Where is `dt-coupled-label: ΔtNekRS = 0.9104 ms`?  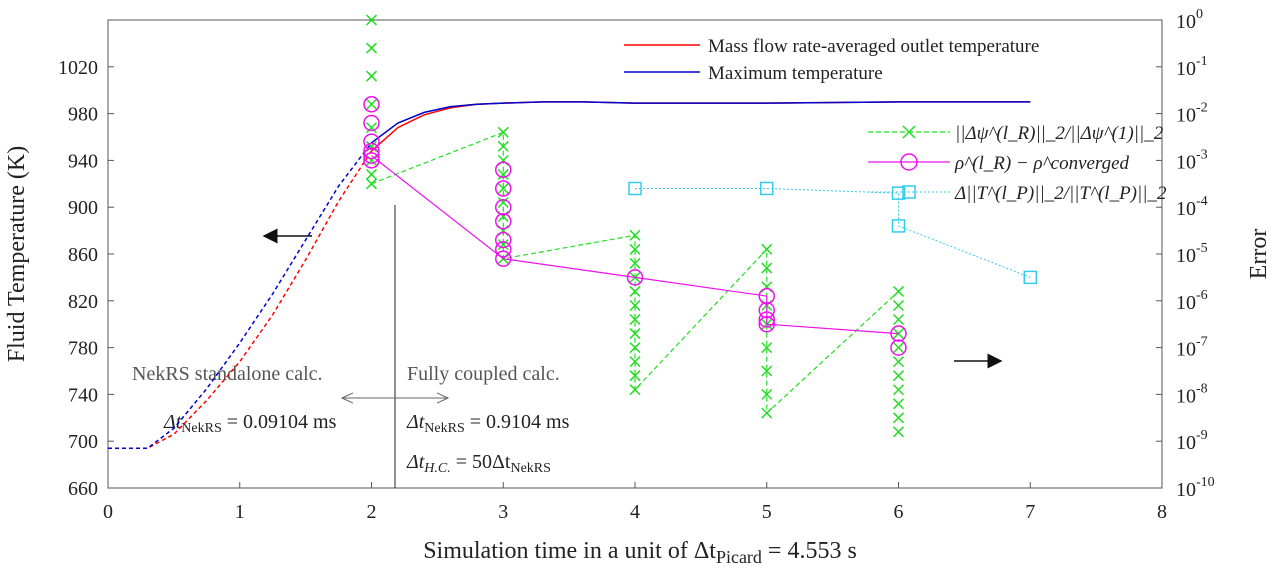
dt-coupled-label: ΔtNekRS = 0.9104 ms is located at coordinates (488, 423).